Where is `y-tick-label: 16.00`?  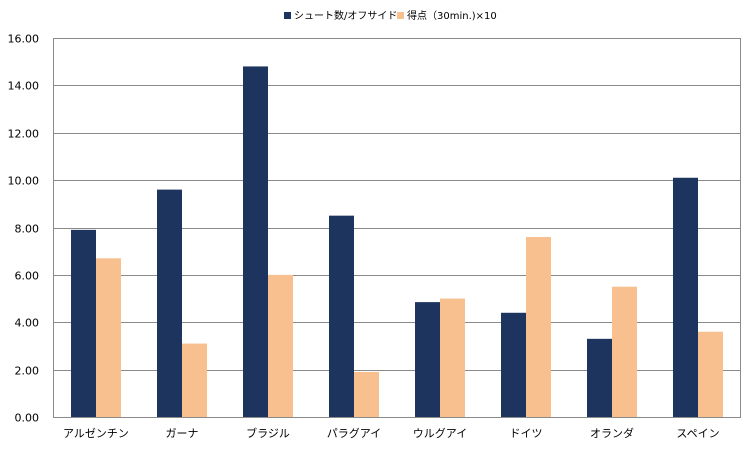
y-tick-label: 16.00 is located at coordinates (24, 39).